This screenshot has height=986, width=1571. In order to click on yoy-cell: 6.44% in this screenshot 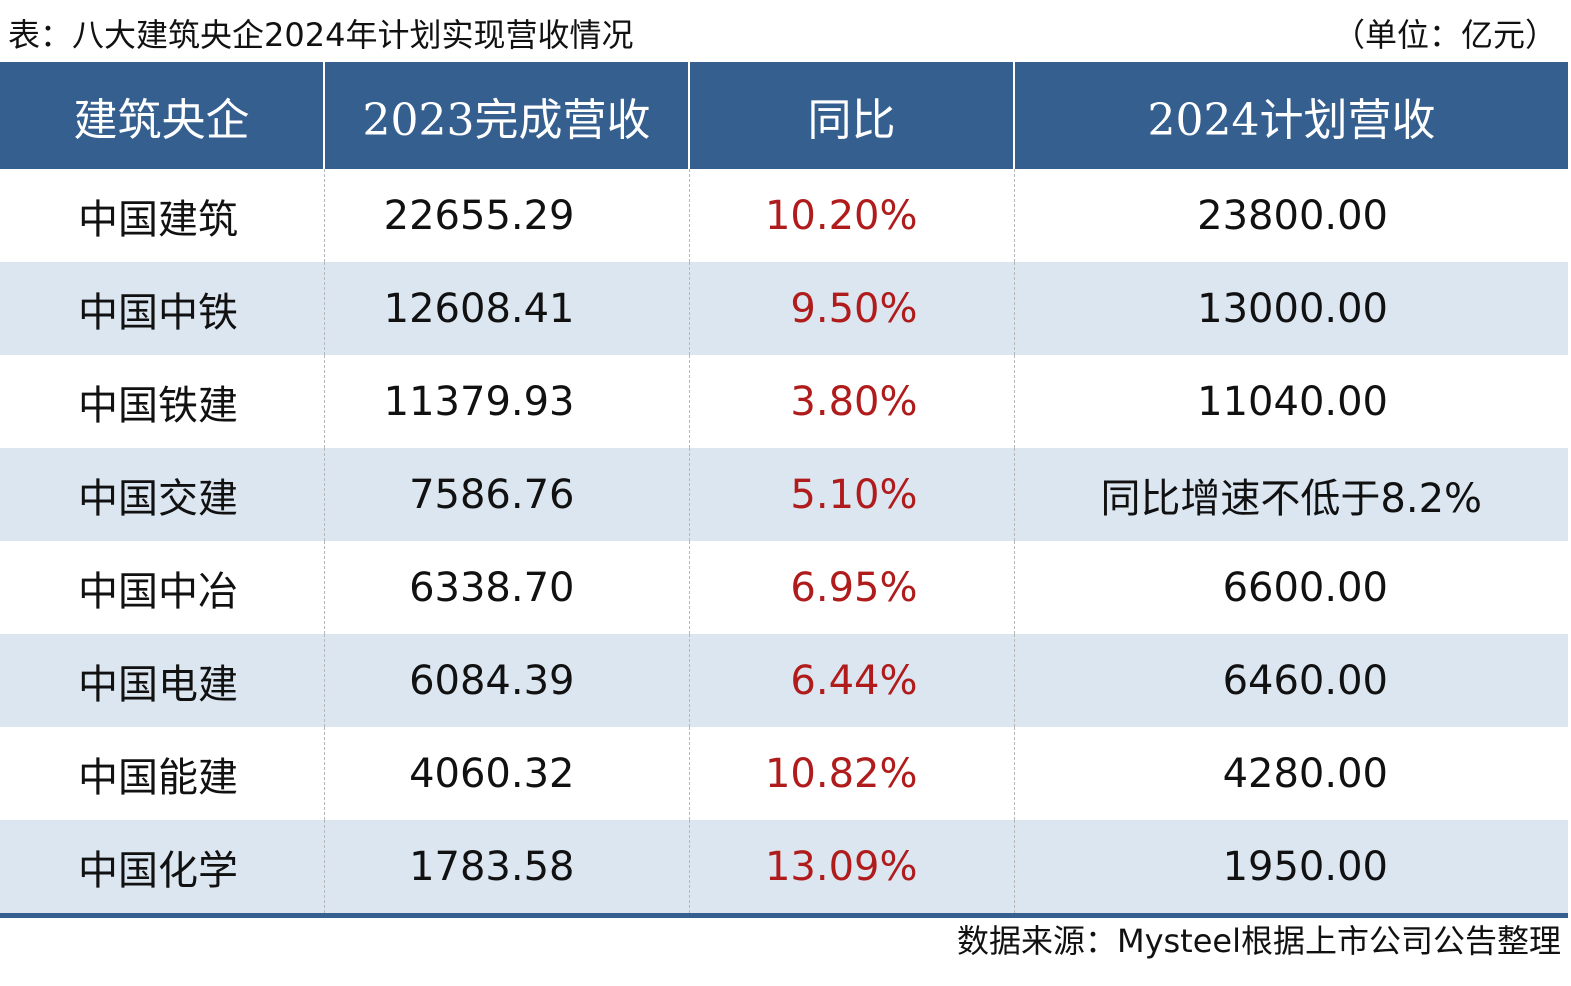, I will do `click(851, 680)`.